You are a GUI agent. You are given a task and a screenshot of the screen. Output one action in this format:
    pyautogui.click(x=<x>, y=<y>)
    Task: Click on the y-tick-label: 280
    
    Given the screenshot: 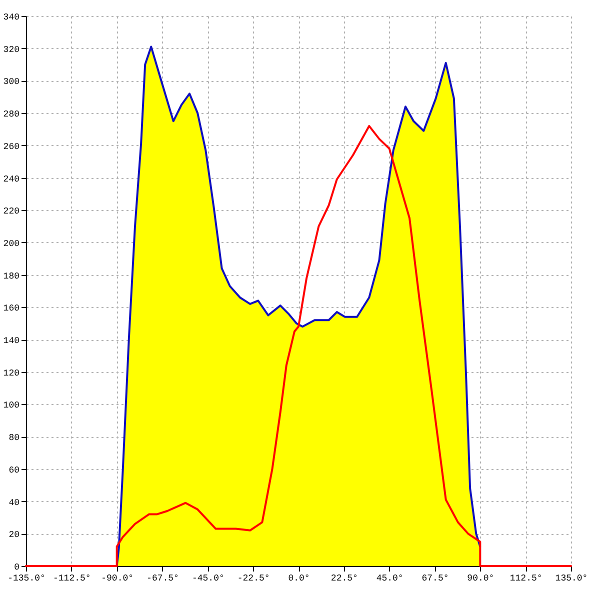 What is the action you would take?
    pyautogui.click(x=11, y=115)
    